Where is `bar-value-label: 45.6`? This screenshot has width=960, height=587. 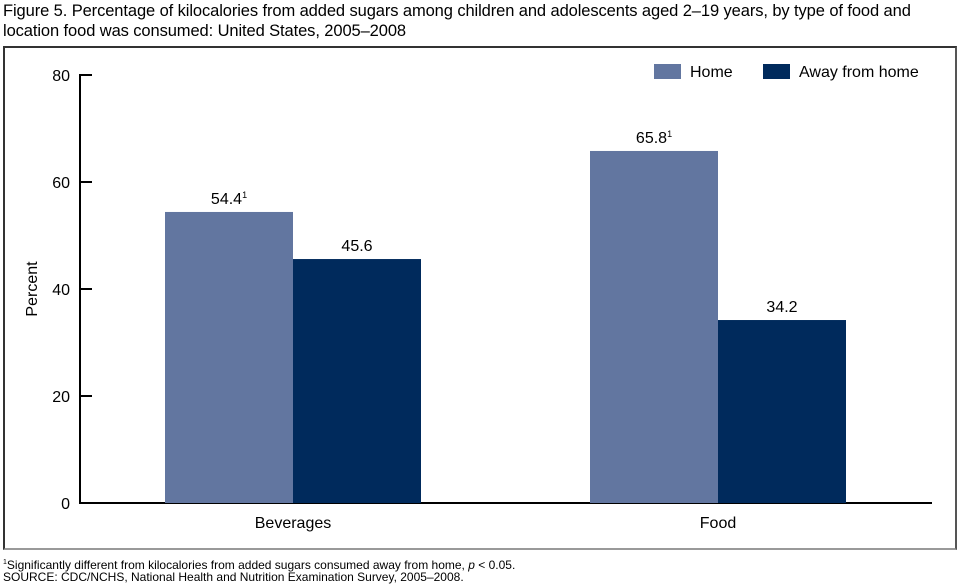
bar-value-label: 45.6 is located at coordinates (356, 246).